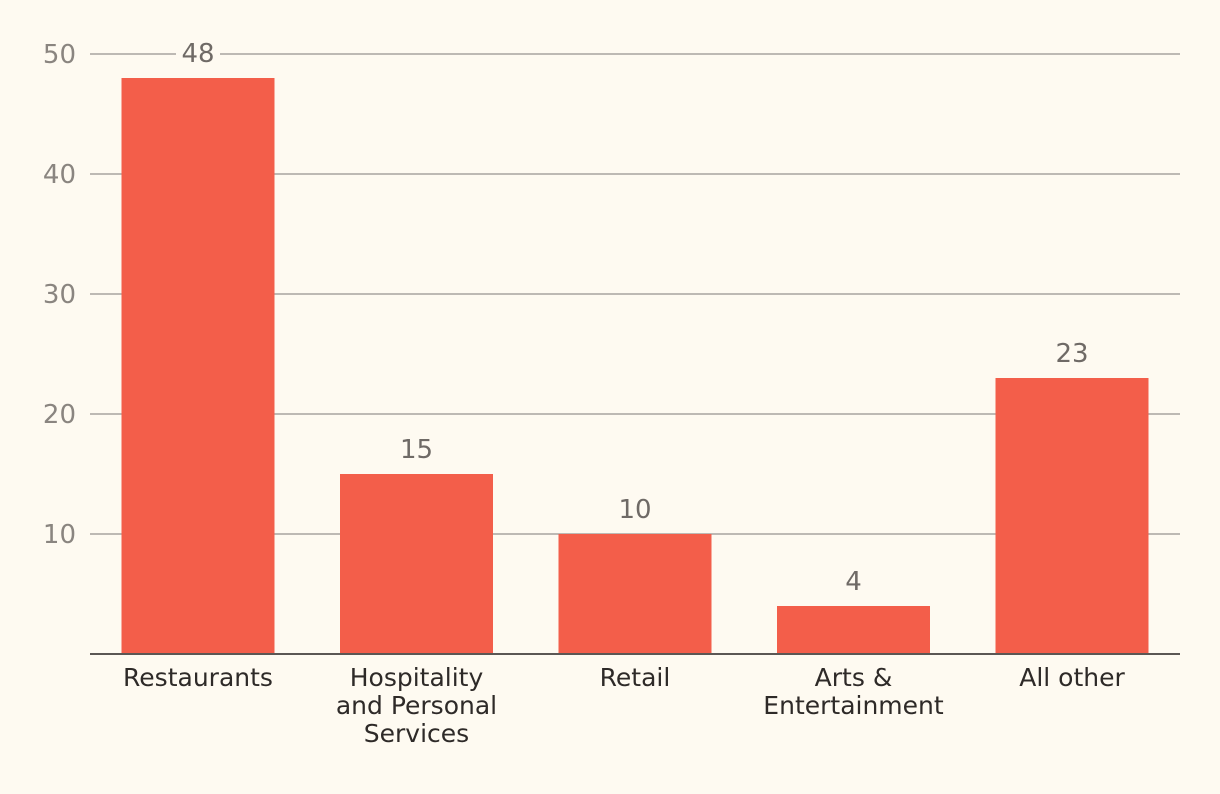 Image resolution: width=1220 pixels, height=794 pixels. Describe the element at coordinates (198, 677) in the screenshot. I see `x-tick-label-0-0: Restaurants` at that location.